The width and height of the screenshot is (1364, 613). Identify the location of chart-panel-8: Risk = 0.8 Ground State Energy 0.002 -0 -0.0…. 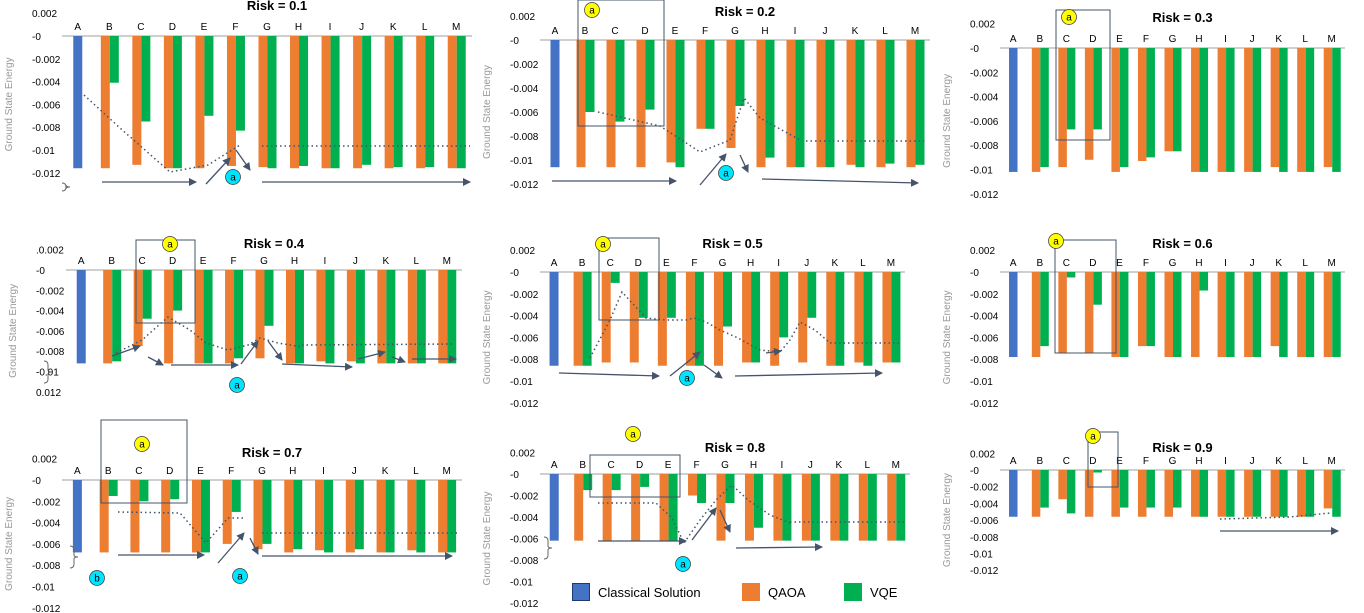
(696, 518).